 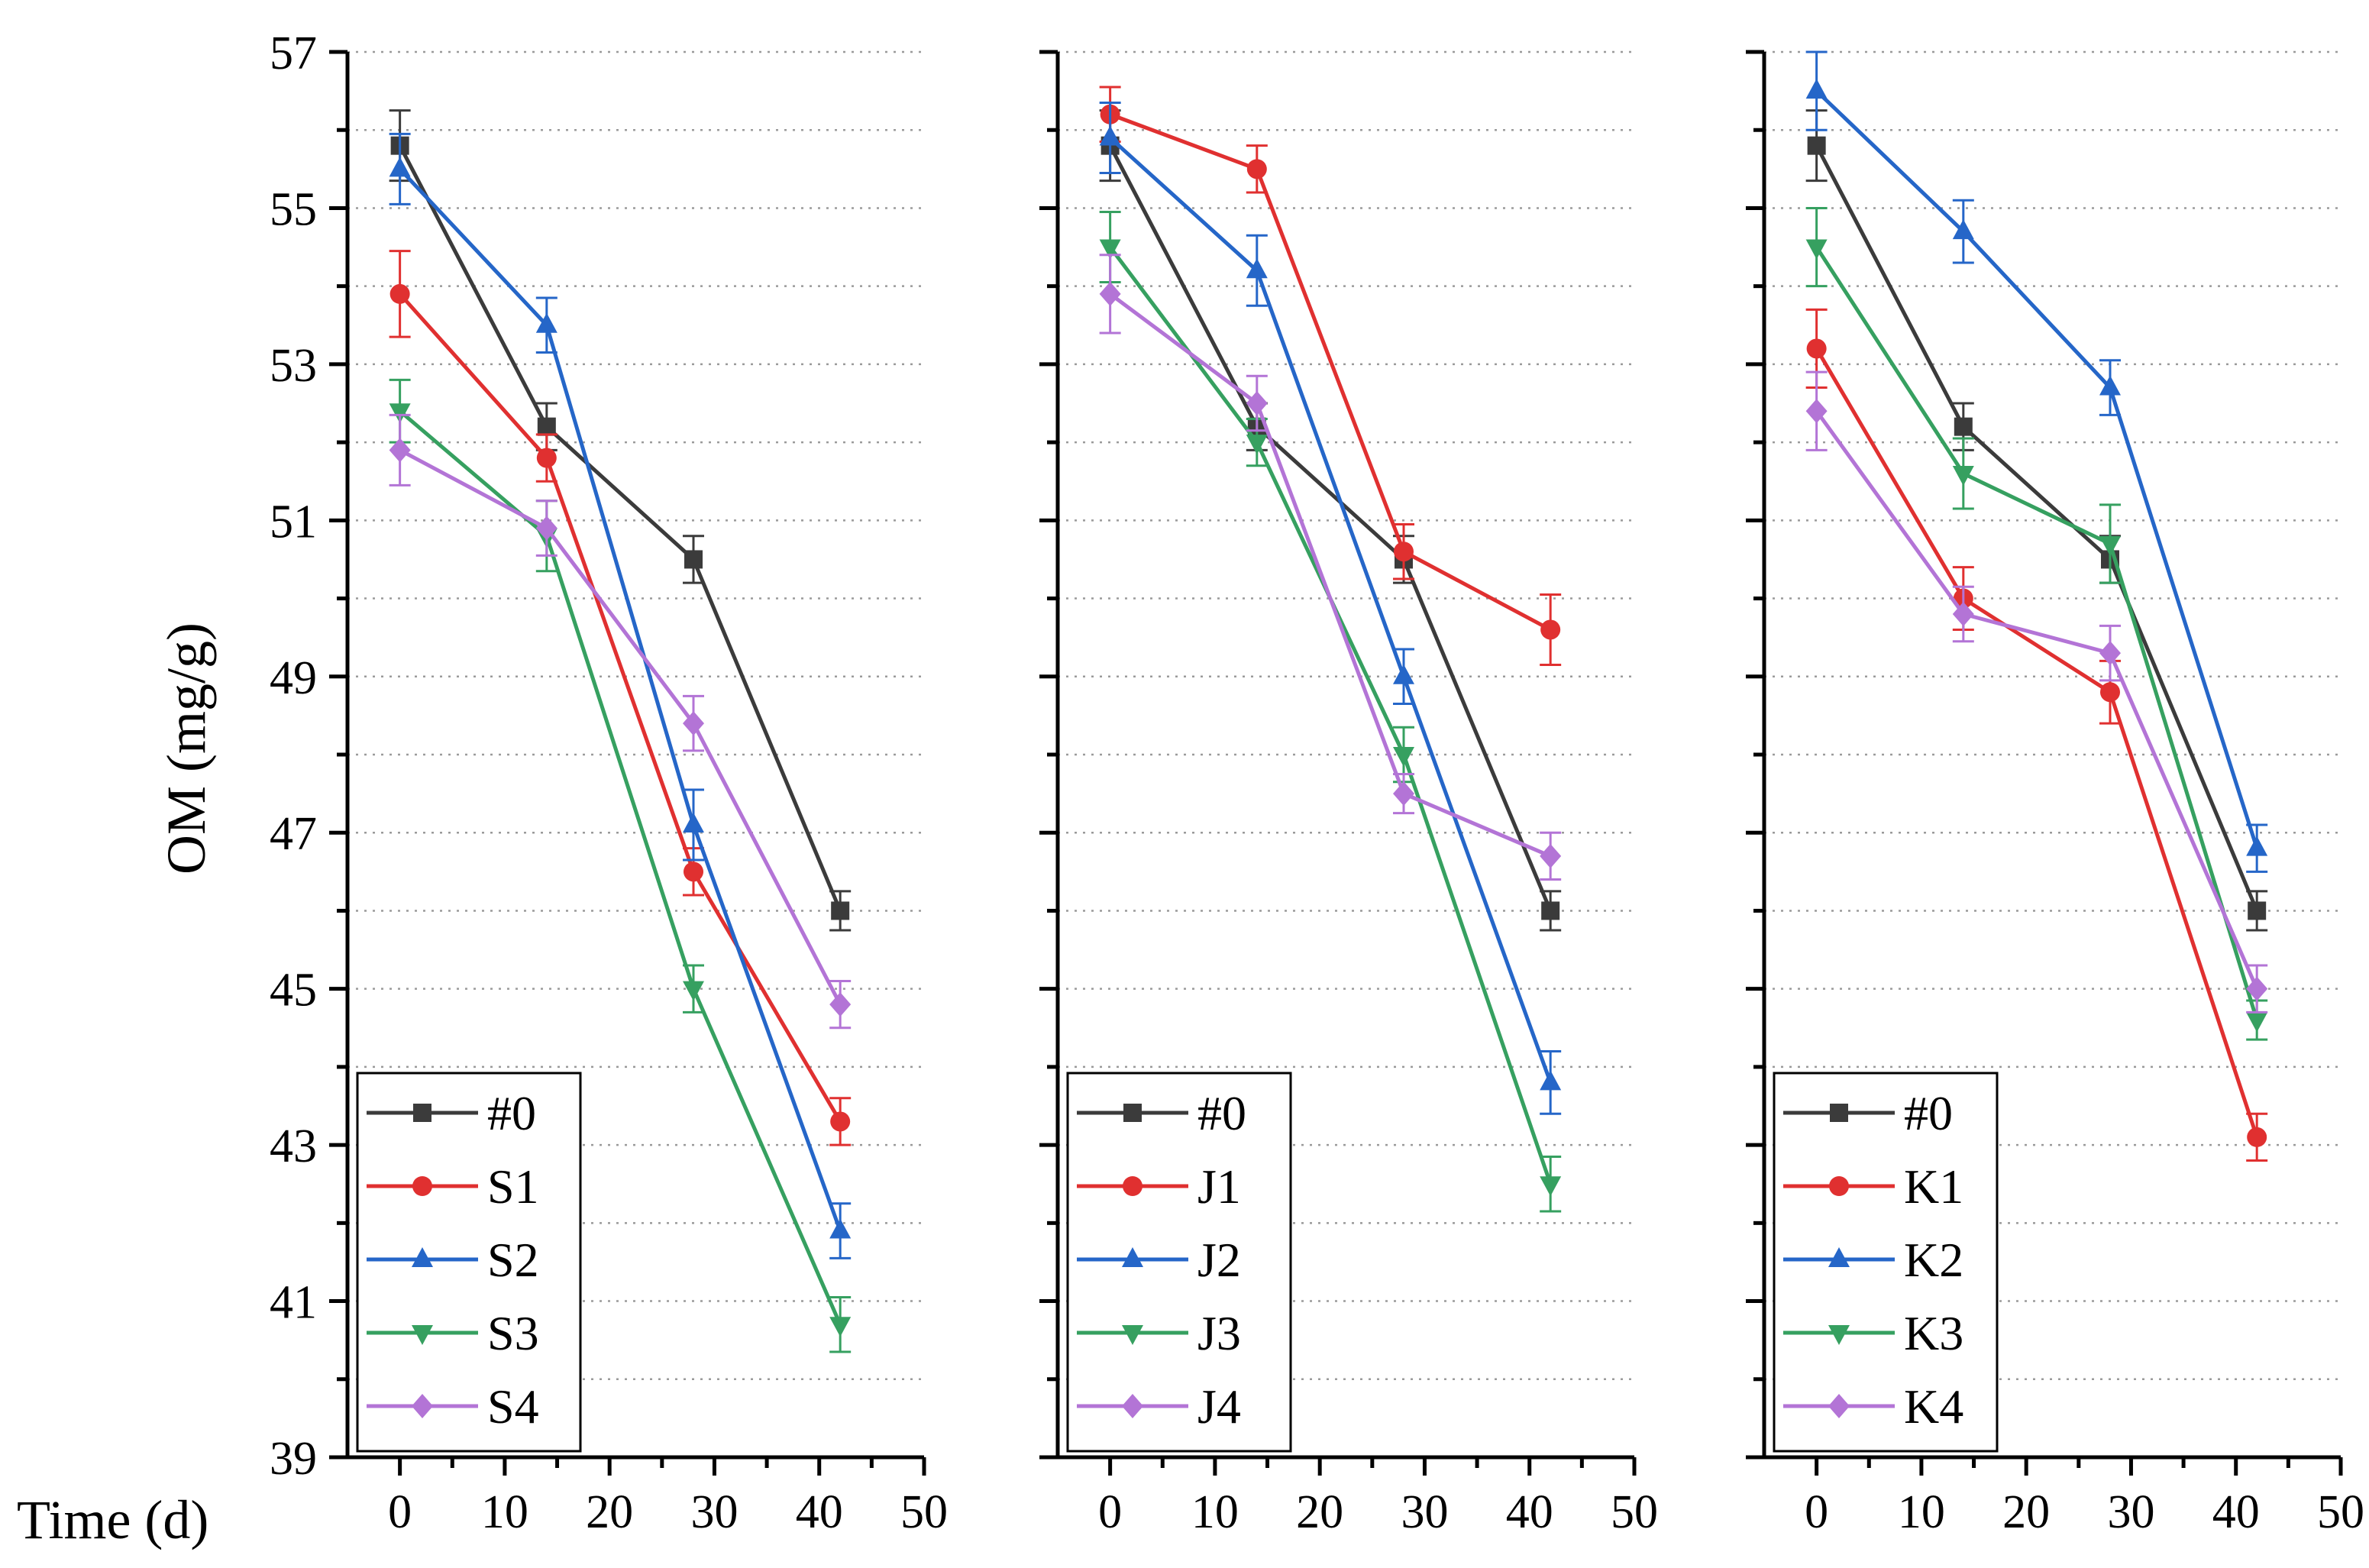 I want to click on legend: #0 S1 S2 S3 S4, so click(x=469, y=1262).